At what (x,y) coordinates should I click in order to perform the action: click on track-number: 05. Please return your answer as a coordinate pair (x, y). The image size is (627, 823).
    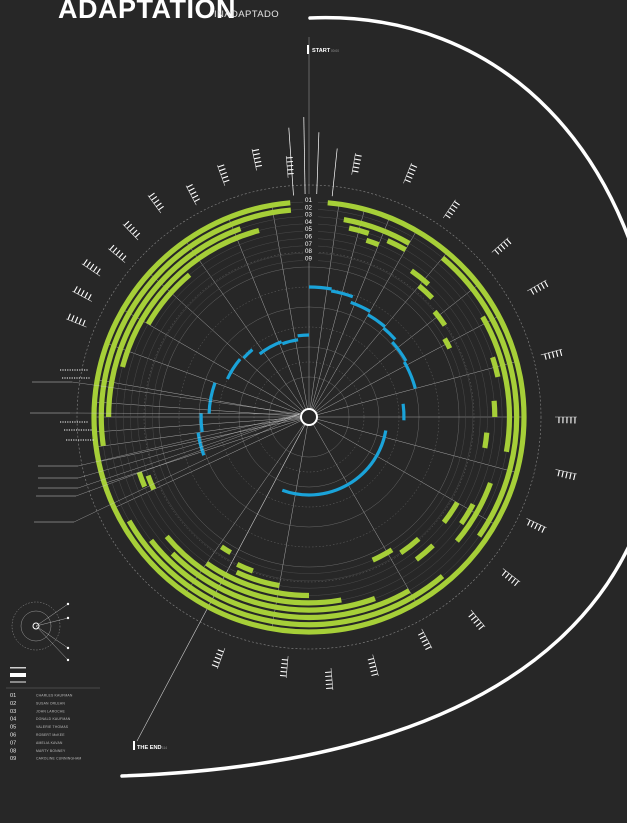
    Looking at the image, I should click on (308, 229).